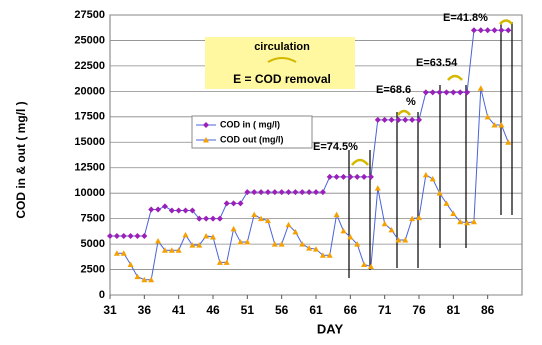 This screenshot has height=345, width=542. Describe the element at coordinates (89, 40) in the screenshot. I see `y-tick-label: 25000` at that location.